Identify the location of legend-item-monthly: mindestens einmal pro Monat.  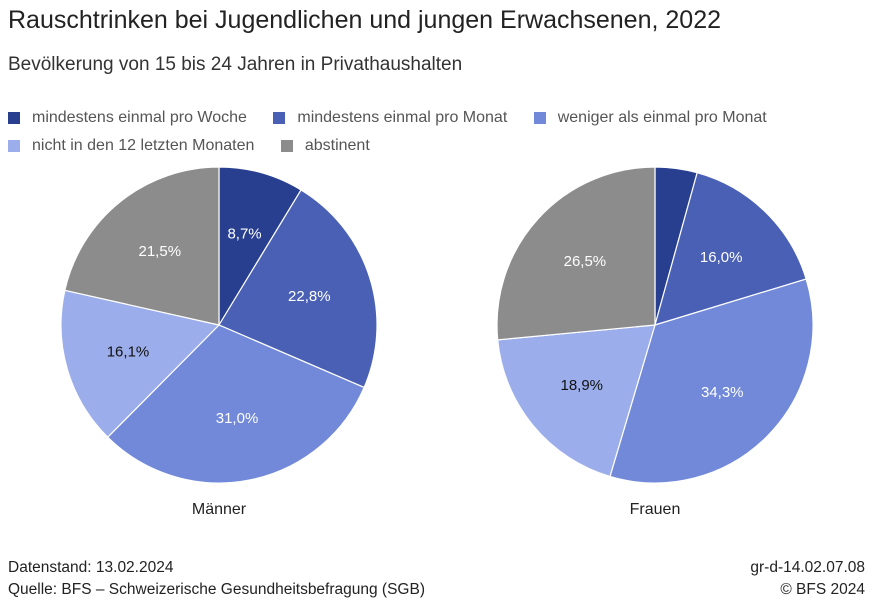
(390, 118).